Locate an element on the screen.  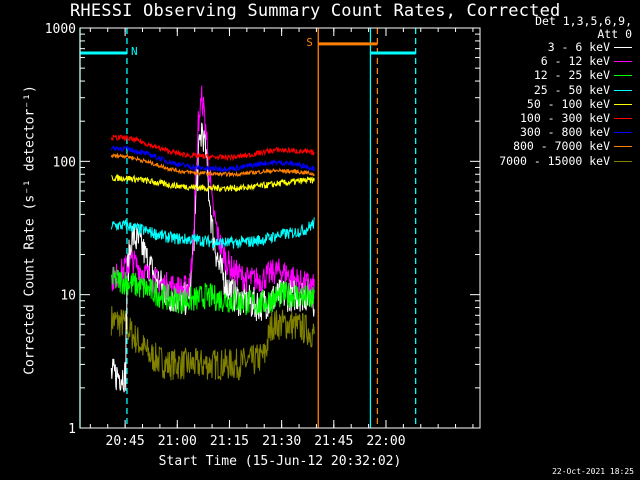
legend-entry-0: 3 - 6 keV is located at coordinates (560, 47).